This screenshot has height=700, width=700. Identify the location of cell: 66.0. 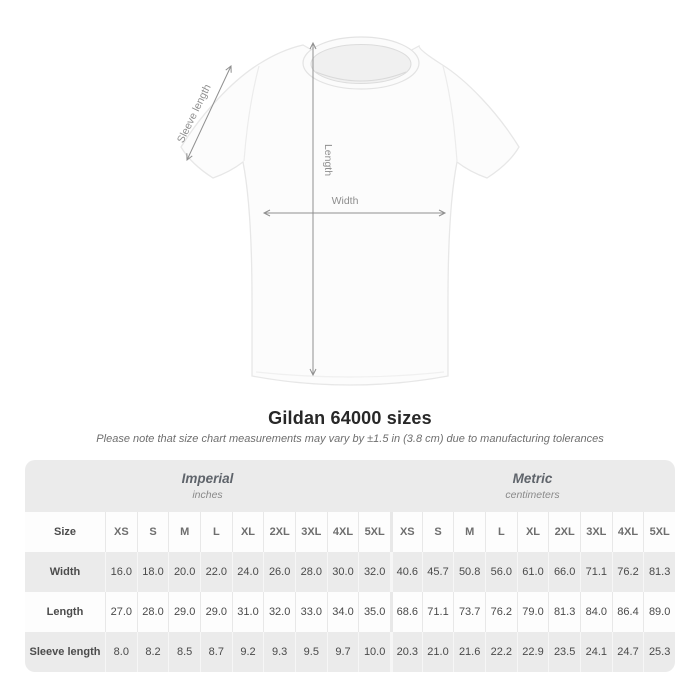
(564, 572).